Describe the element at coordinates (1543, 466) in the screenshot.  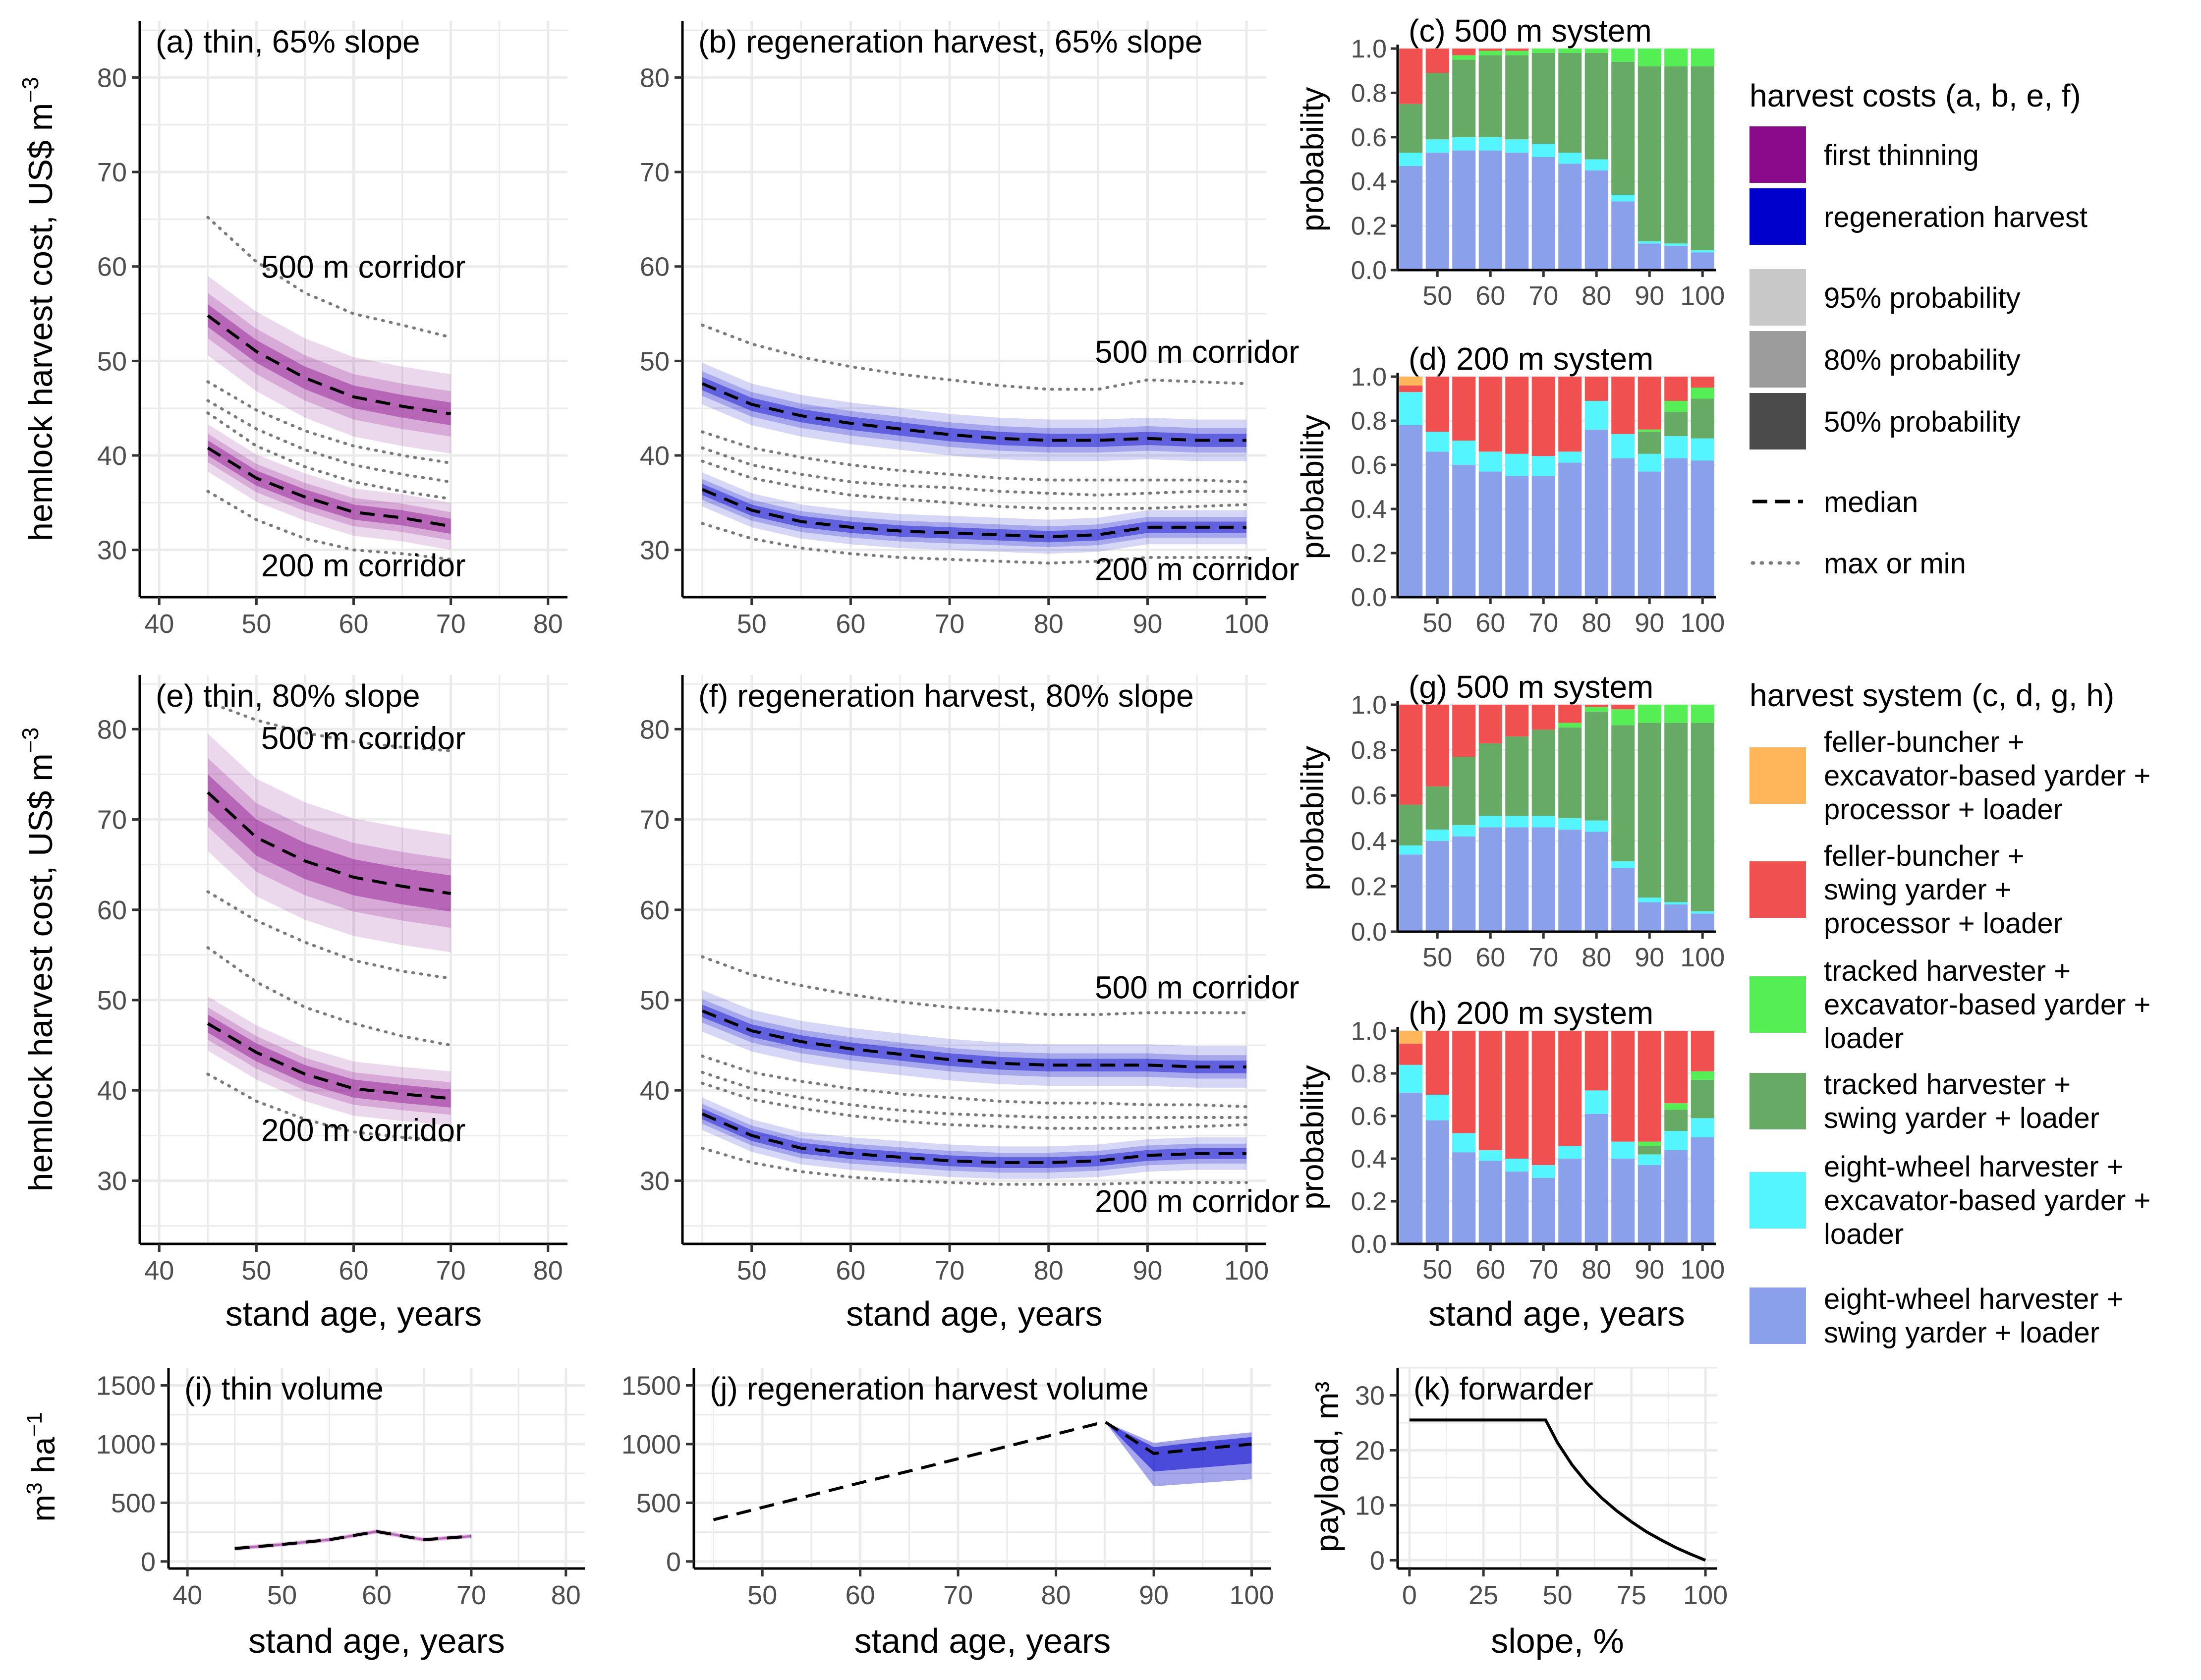
I see `bar-segment-70-sys2` at that location.